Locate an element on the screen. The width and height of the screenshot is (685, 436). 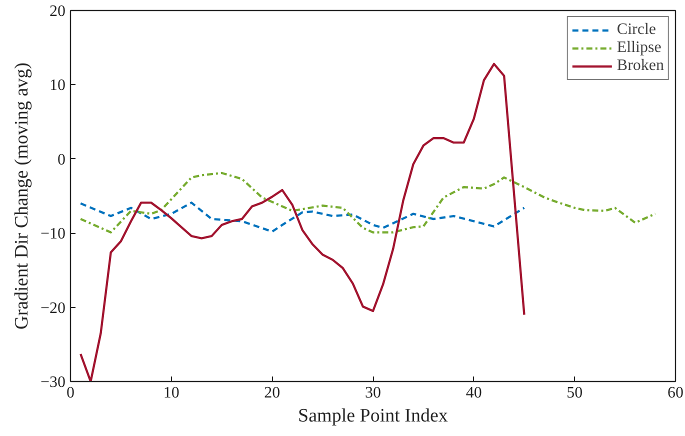
x-tick-label: 10 is located at coordinates (171, 393).